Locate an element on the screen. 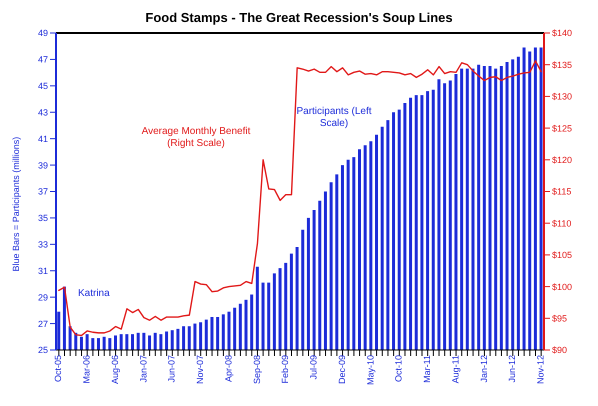  y2-tick-label: $135 is located at coordinates (562, 65).